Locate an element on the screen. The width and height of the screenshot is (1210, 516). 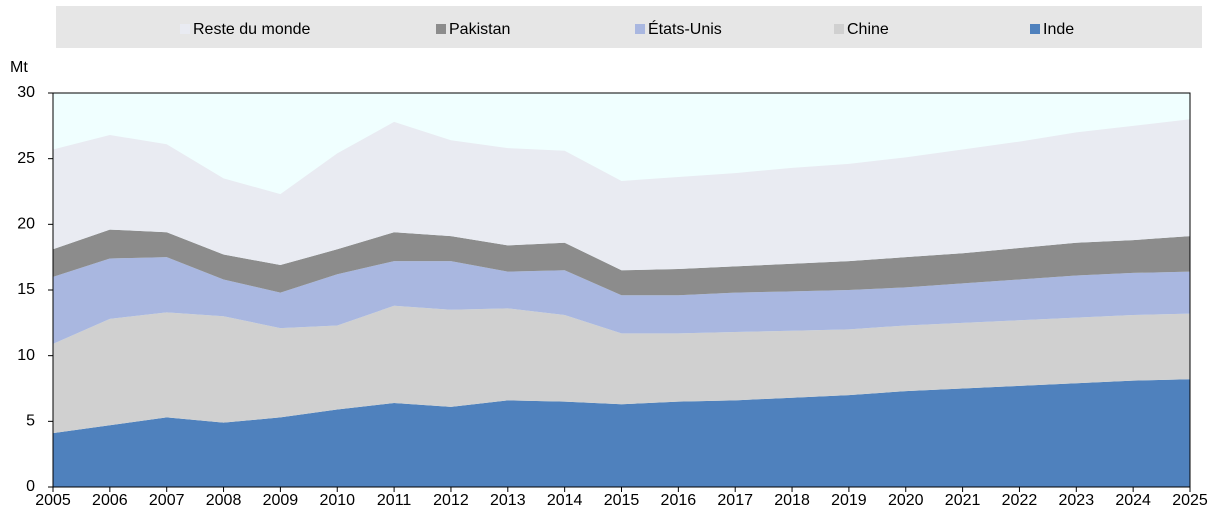
x-tick-label: 2015 is located at coordinates (622, 500).